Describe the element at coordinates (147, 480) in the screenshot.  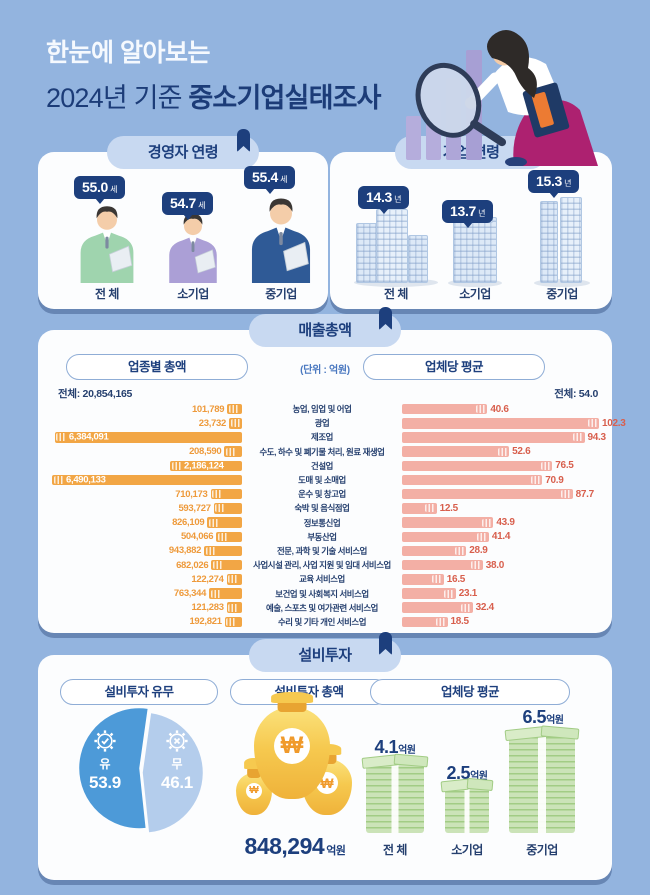
I see `total-bar: 6,490,133` at that location.